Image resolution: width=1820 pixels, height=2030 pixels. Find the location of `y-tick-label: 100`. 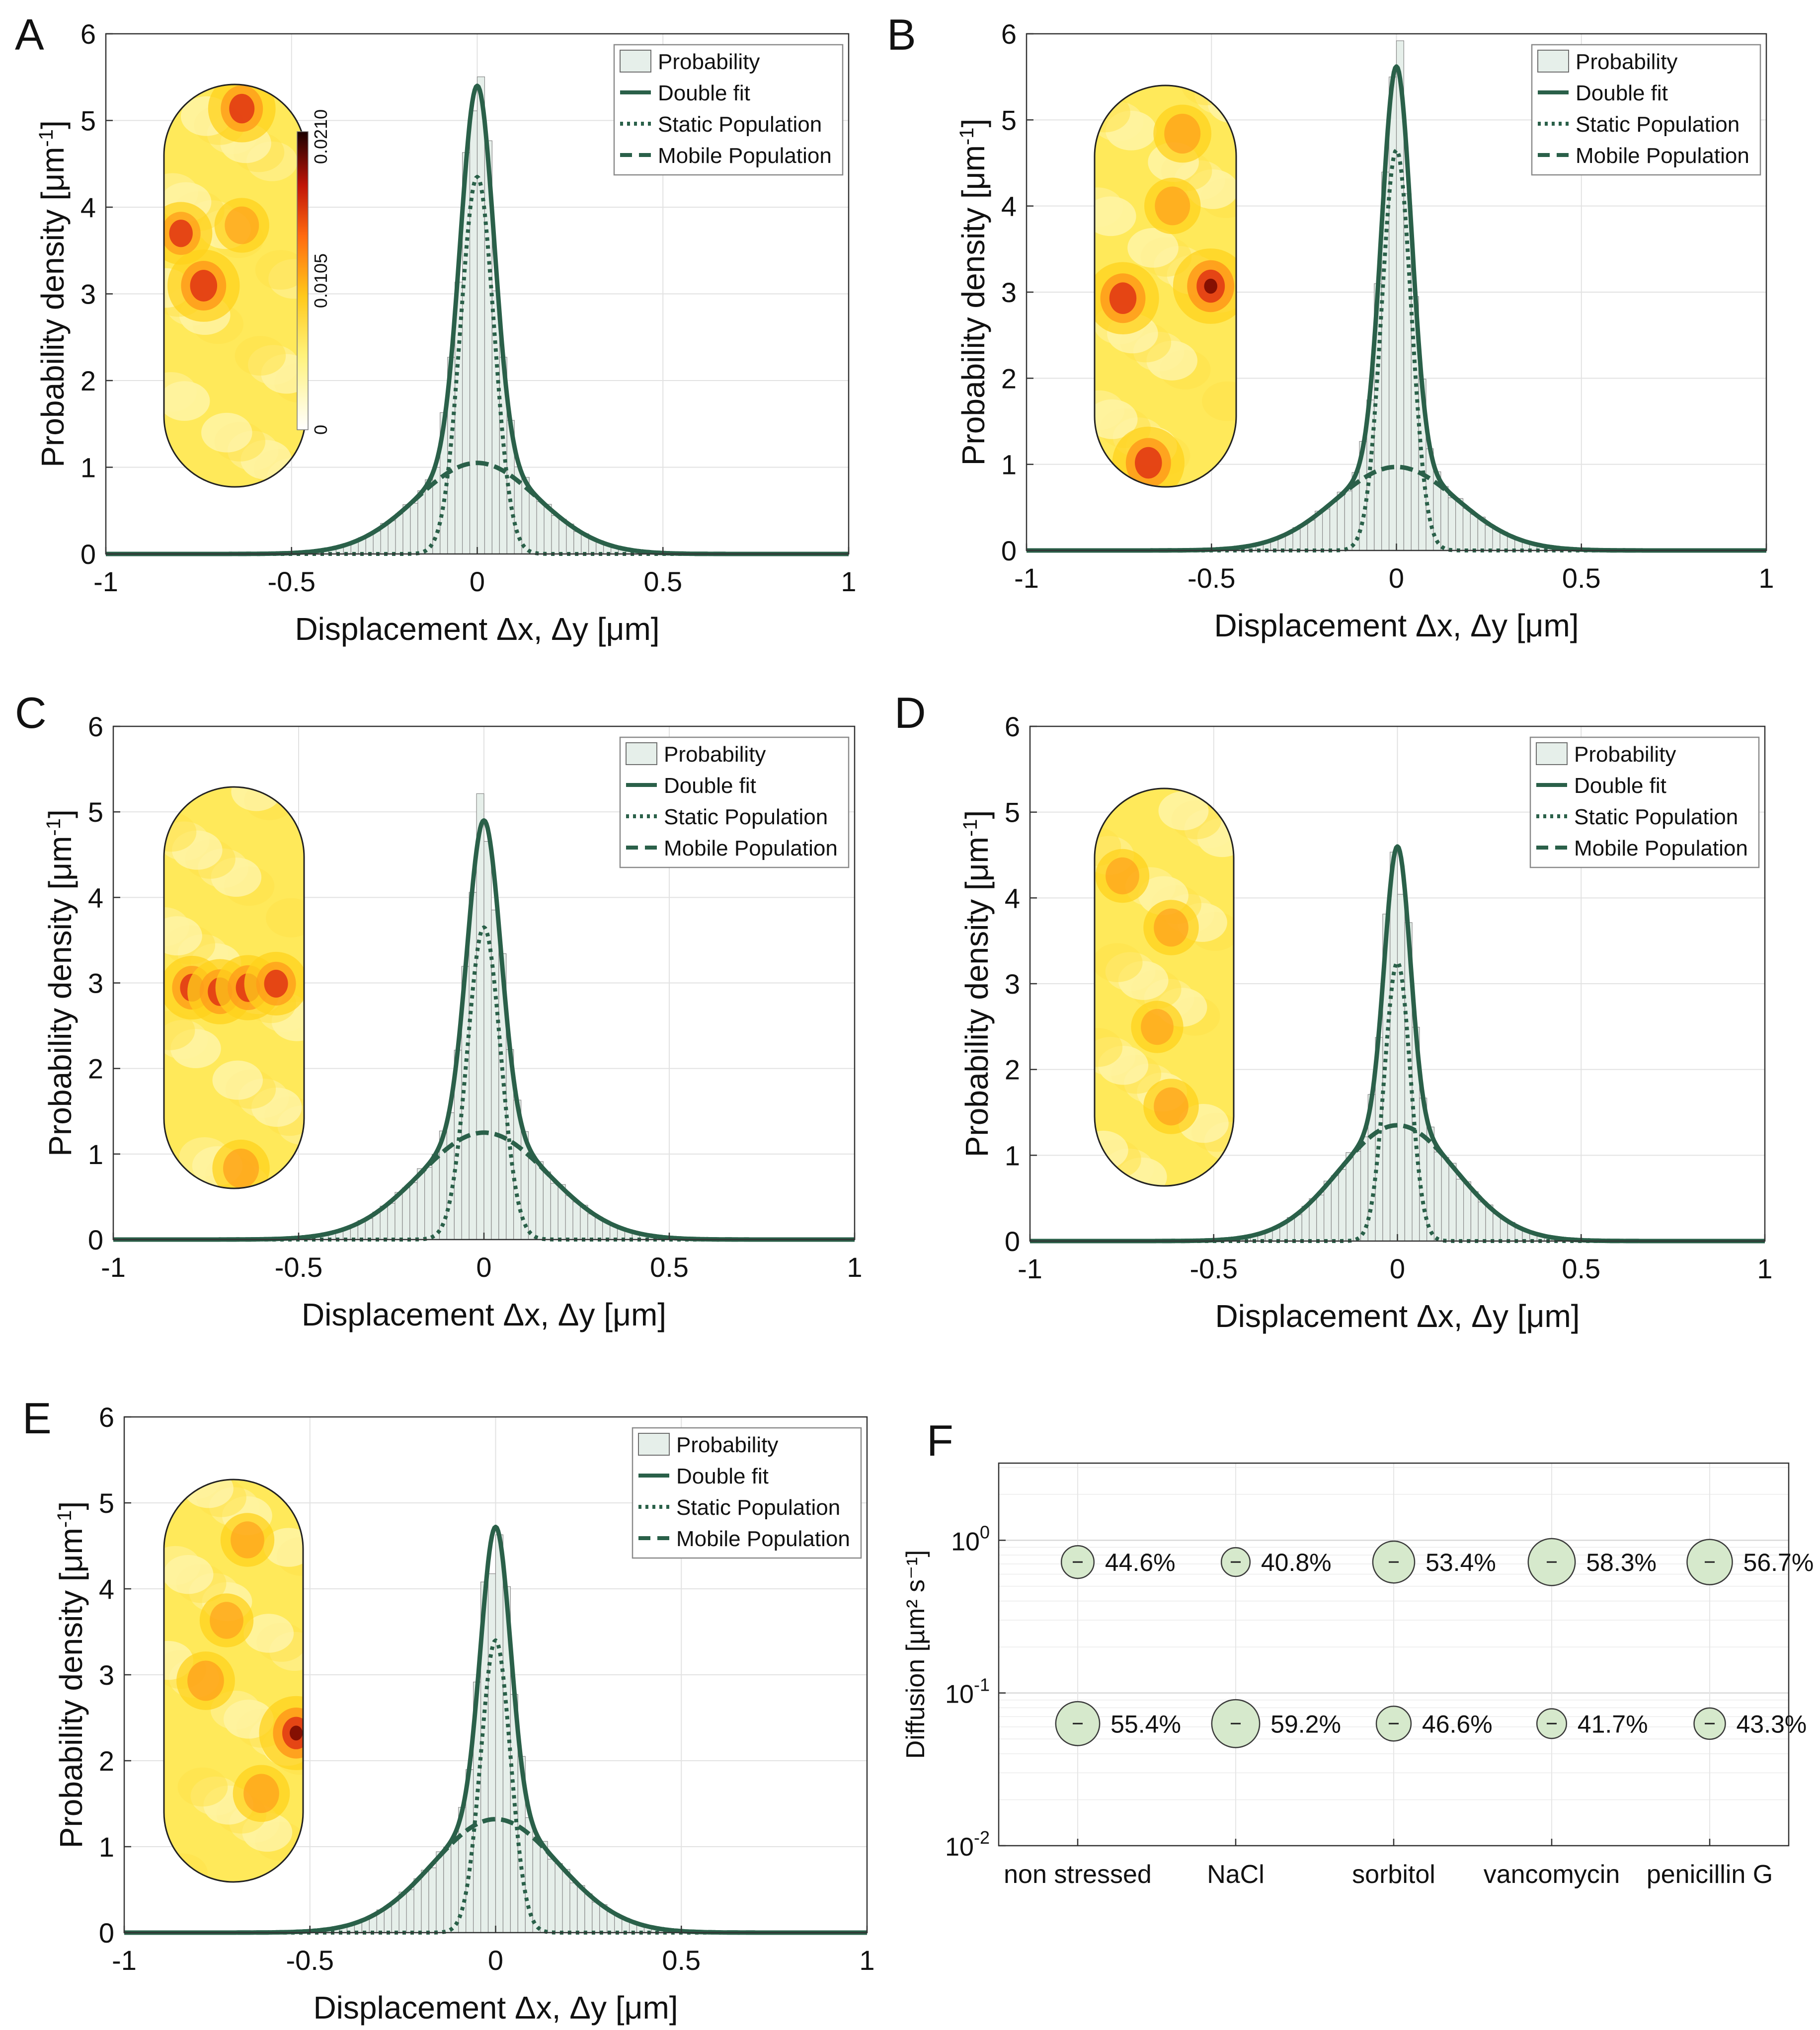

y-tick-label: 100 is located at coordinates (970, 1539).